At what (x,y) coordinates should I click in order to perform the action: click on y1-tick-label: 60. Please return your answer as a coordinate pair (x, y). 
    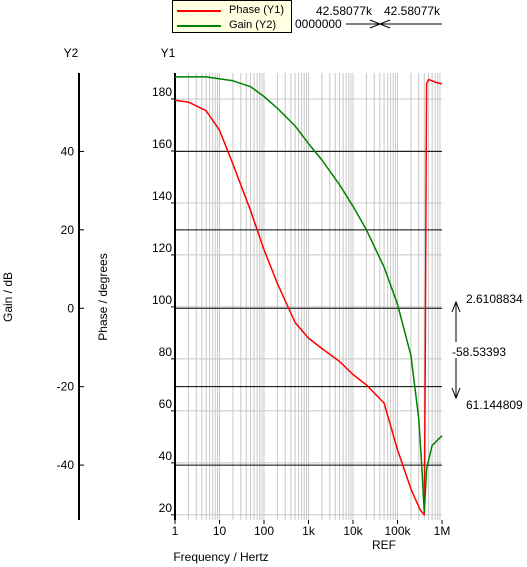
    Looking at the image, I should click on (166, 404).